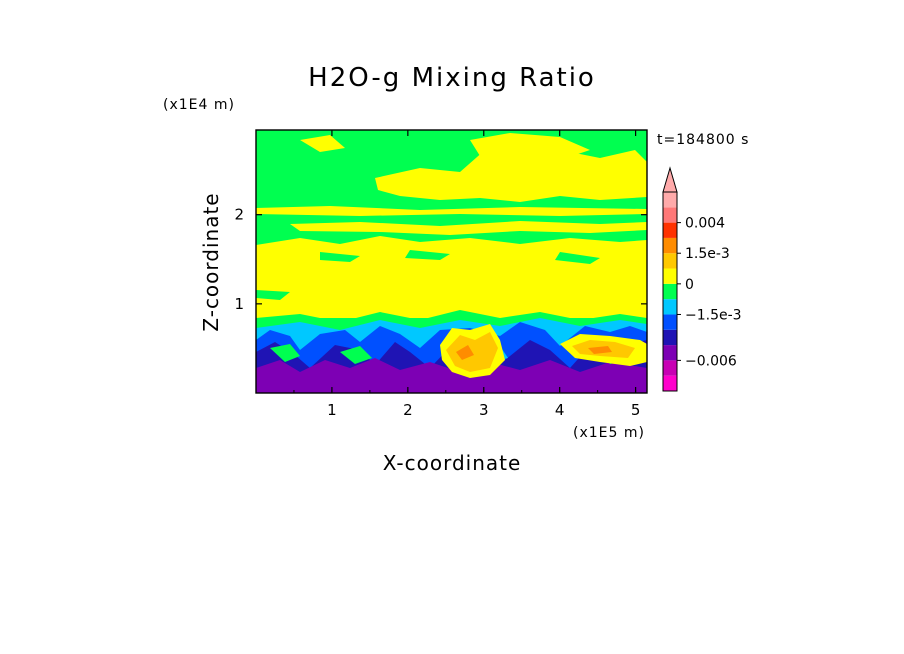 The image size is (904, 654). I want to click on y-tick-label: 1, so click(239, 304).